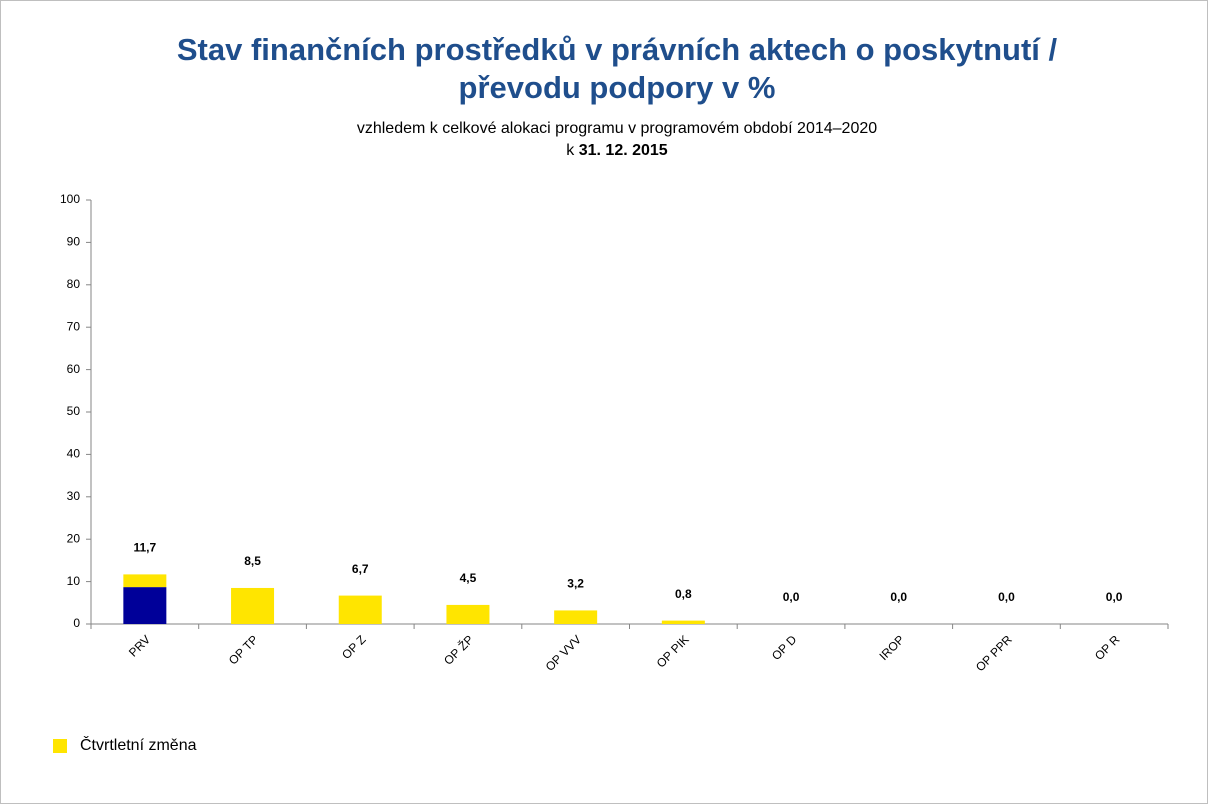 This screenshot has width=1208, height=804. What do you see at coordinates (74, 242) in the screenshot?
I see `y-tick-label: 90` at bounding box center [74, 242].